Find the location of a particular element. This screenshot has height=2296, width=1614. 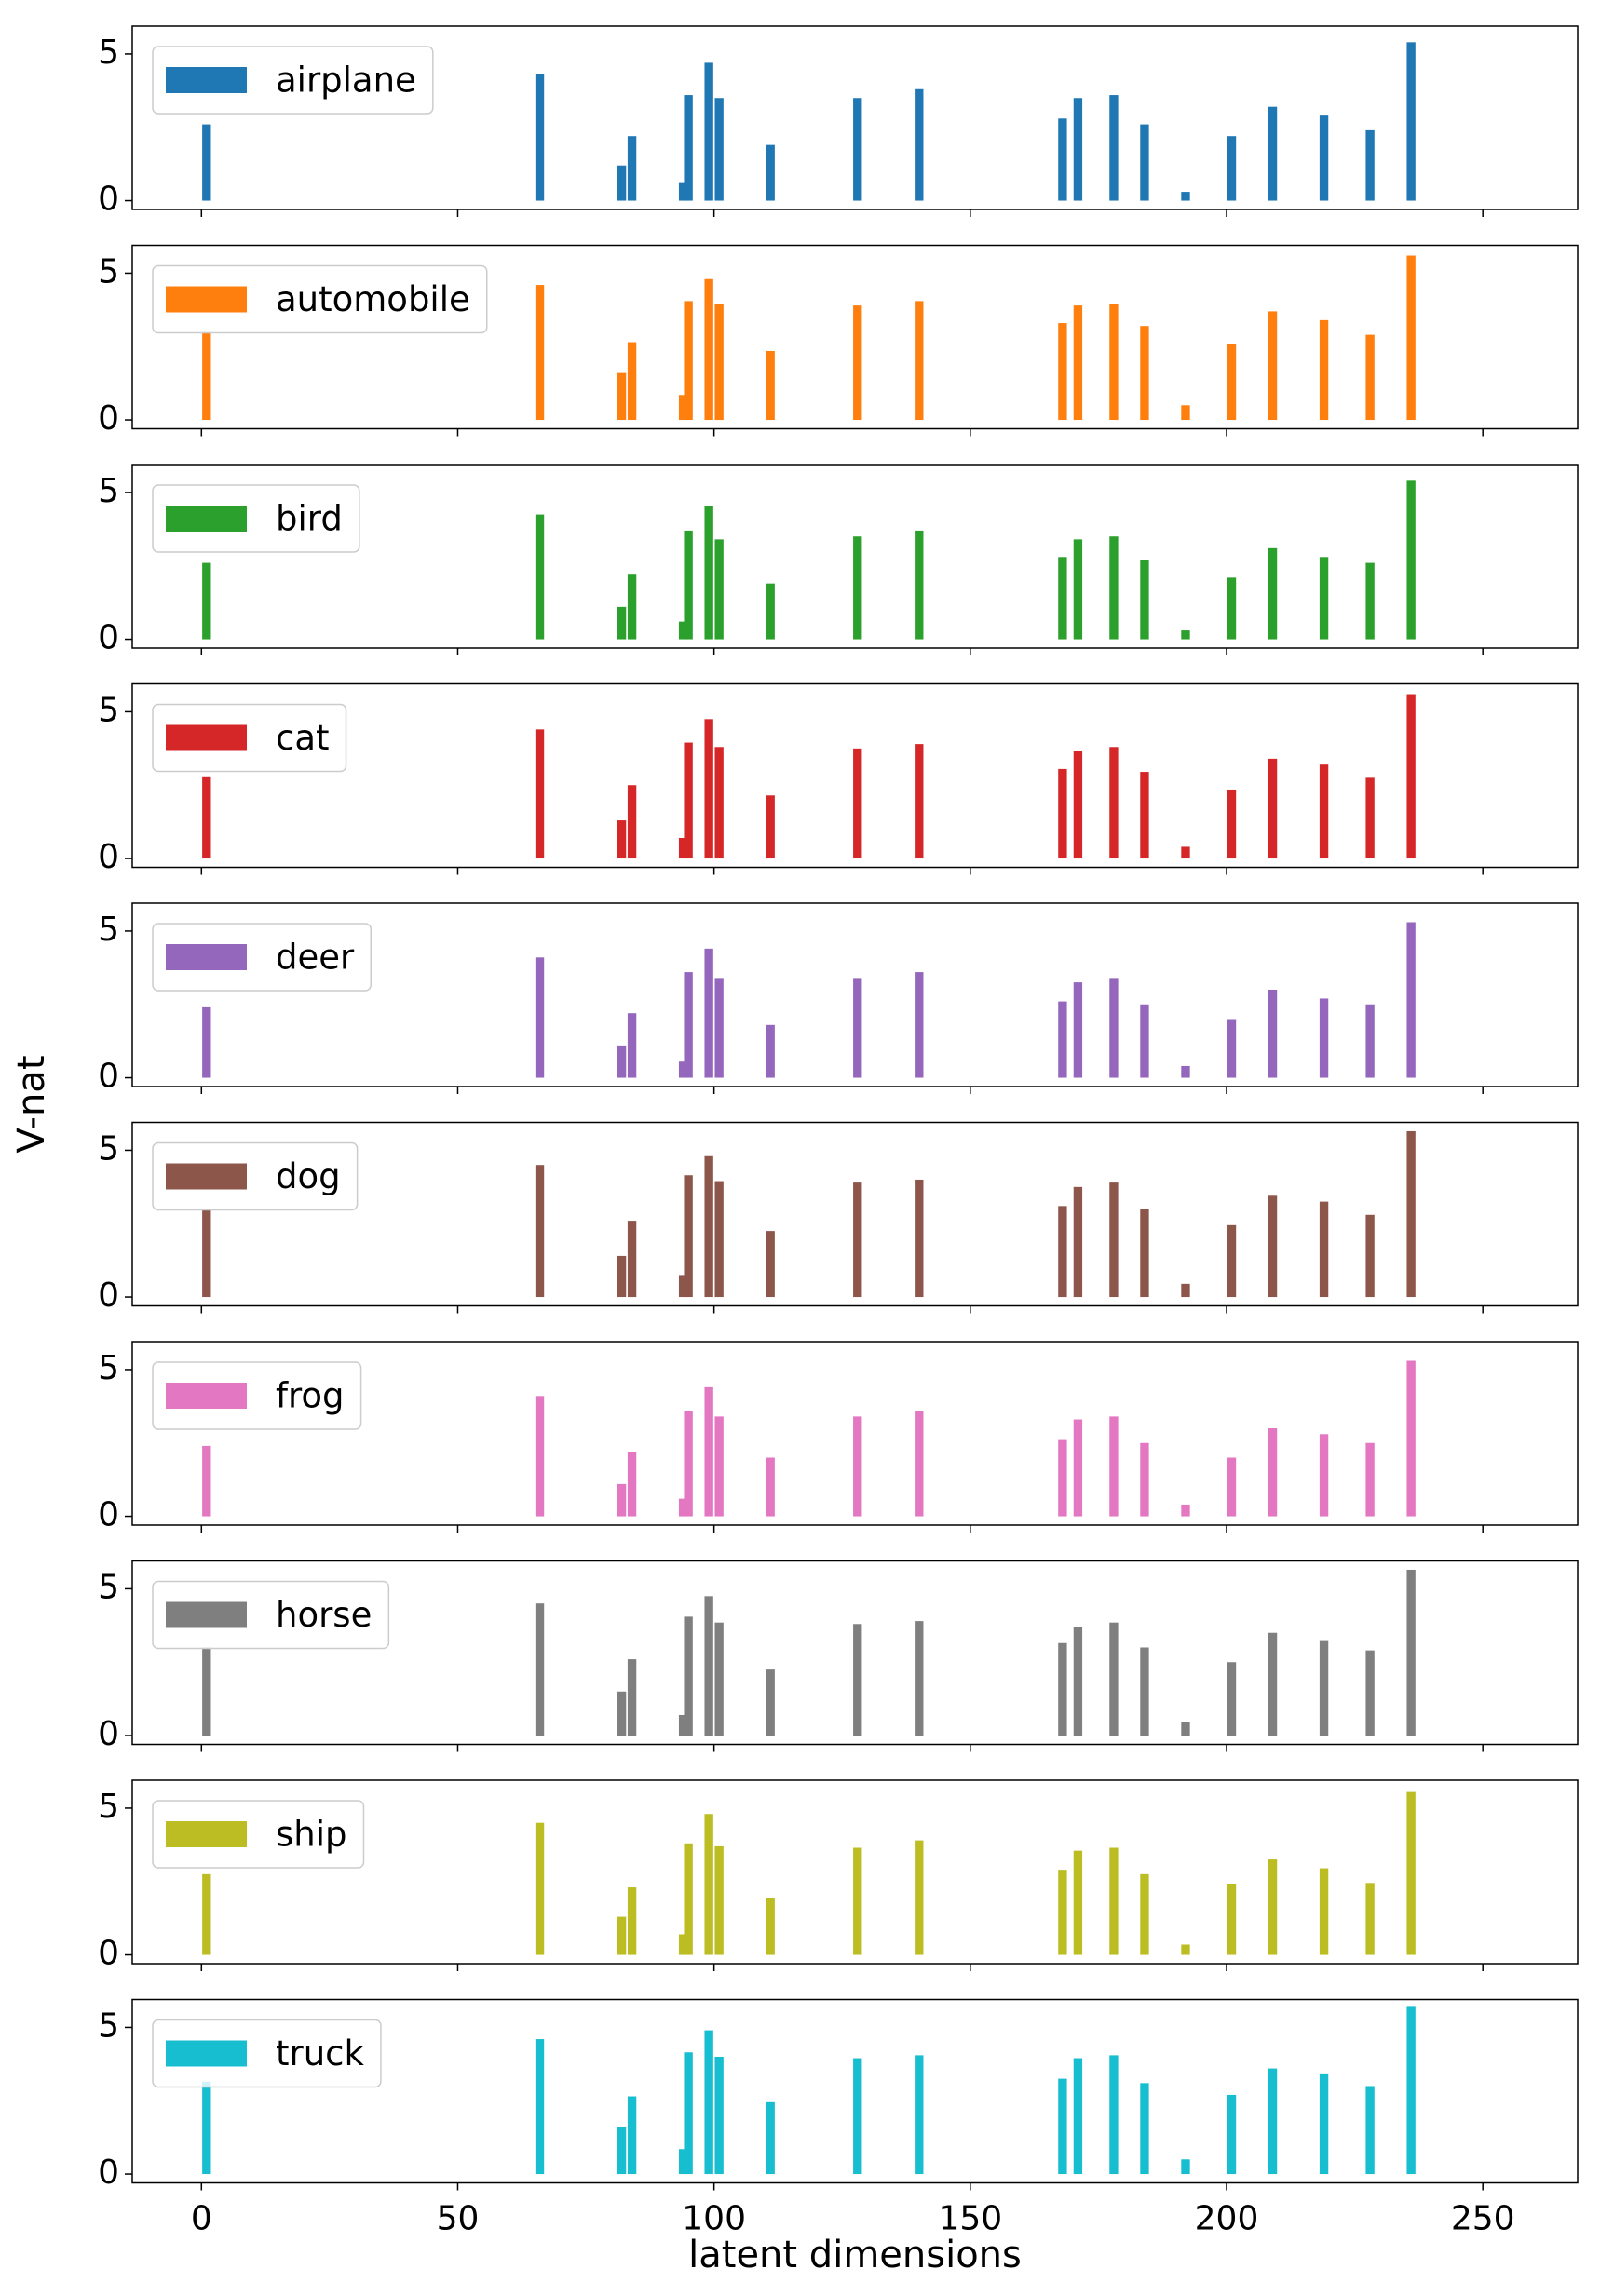

legend-label: automobile is located at coordinates (373, 299).